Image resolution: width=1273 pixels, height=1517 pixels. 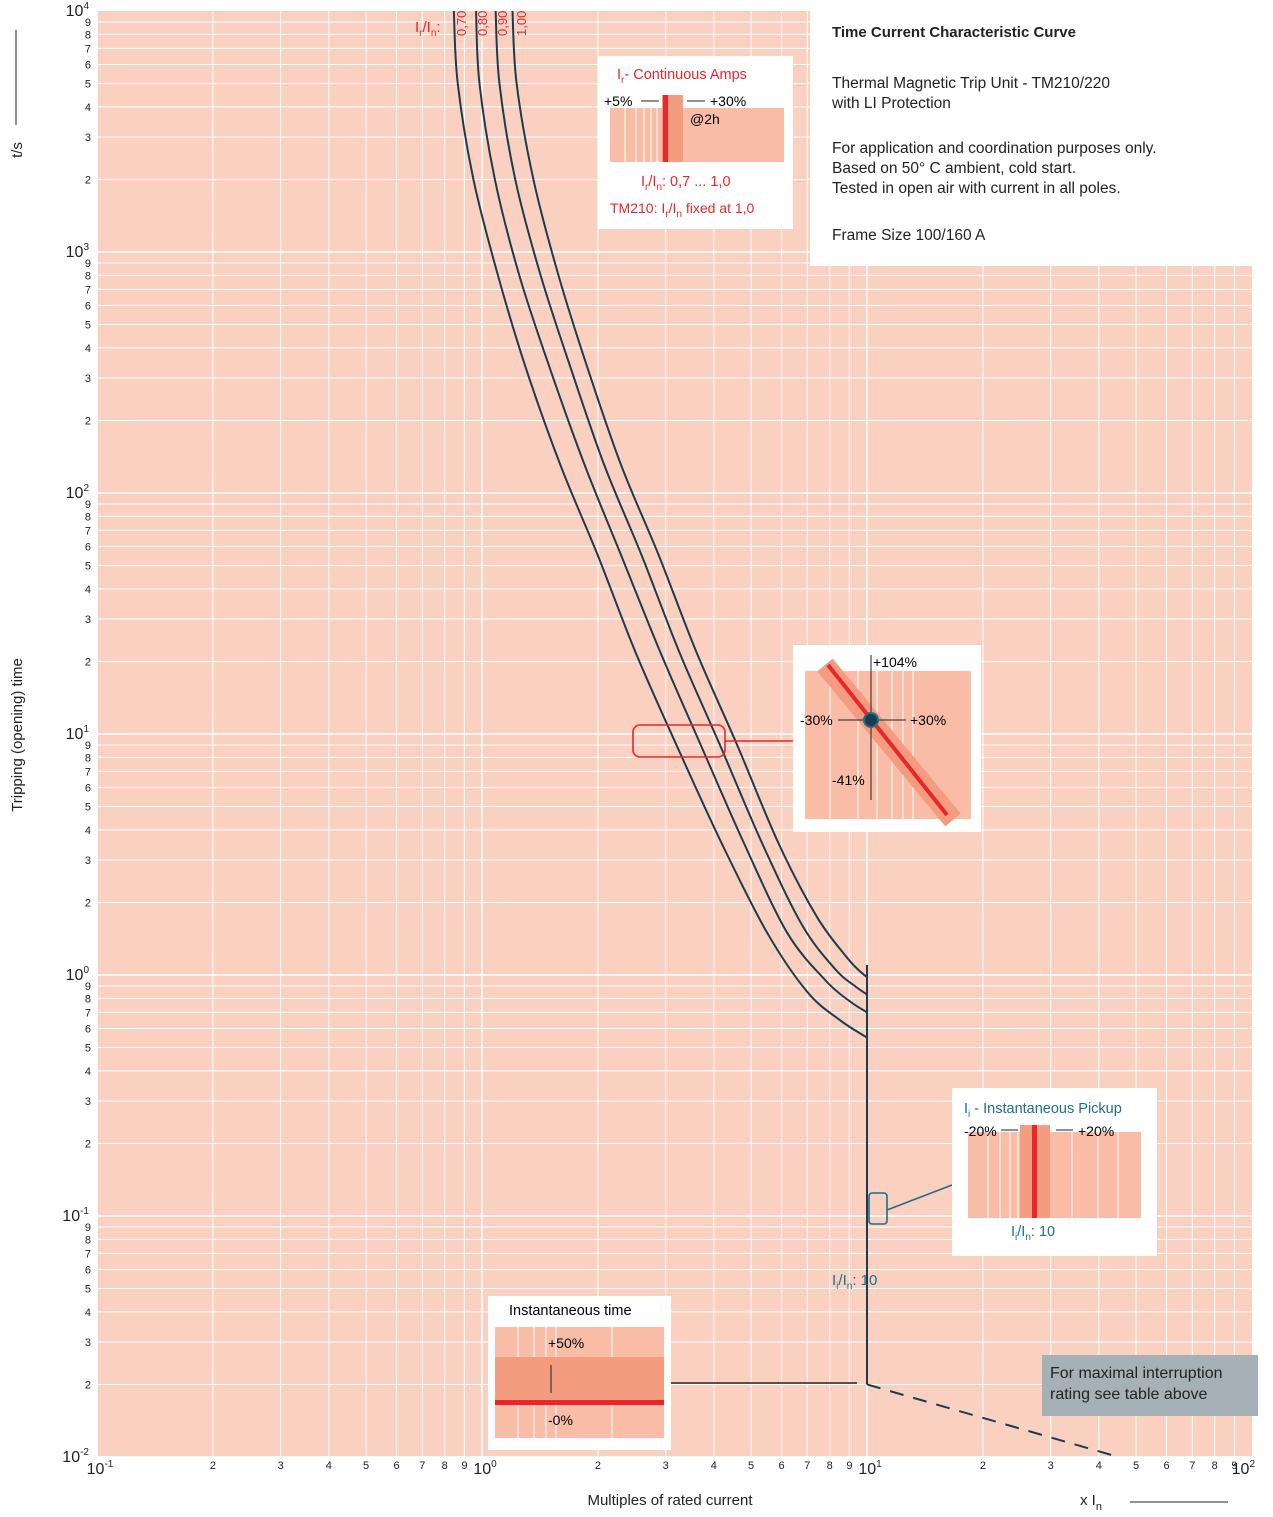 What do you see at coordinates (78, 251) in the screenshot?
I see `y-decade-label: 103` at bounding box center [78, 251].